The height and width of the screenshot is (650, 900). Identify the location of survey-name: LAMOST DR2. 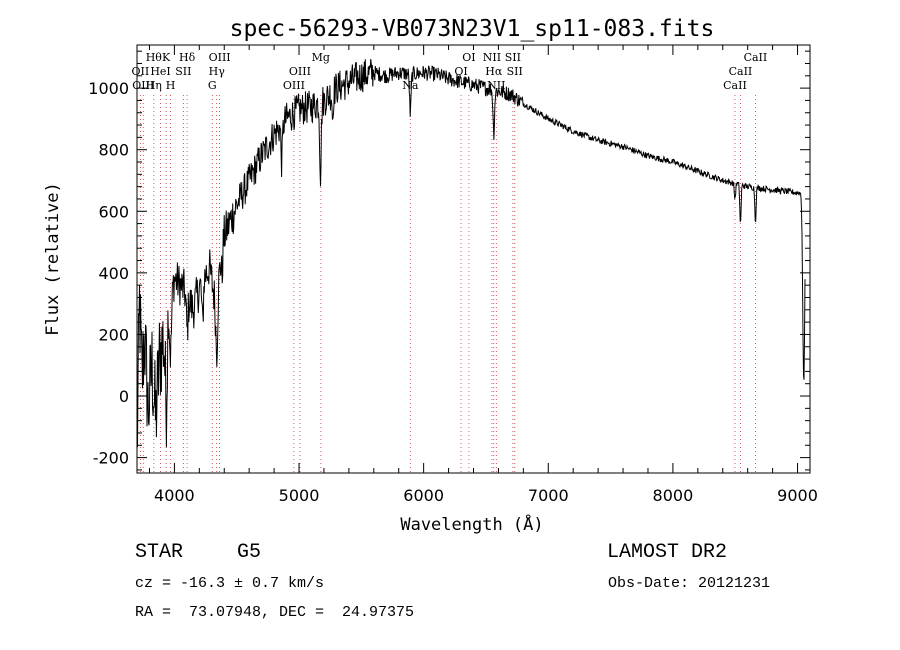
(667, 552).